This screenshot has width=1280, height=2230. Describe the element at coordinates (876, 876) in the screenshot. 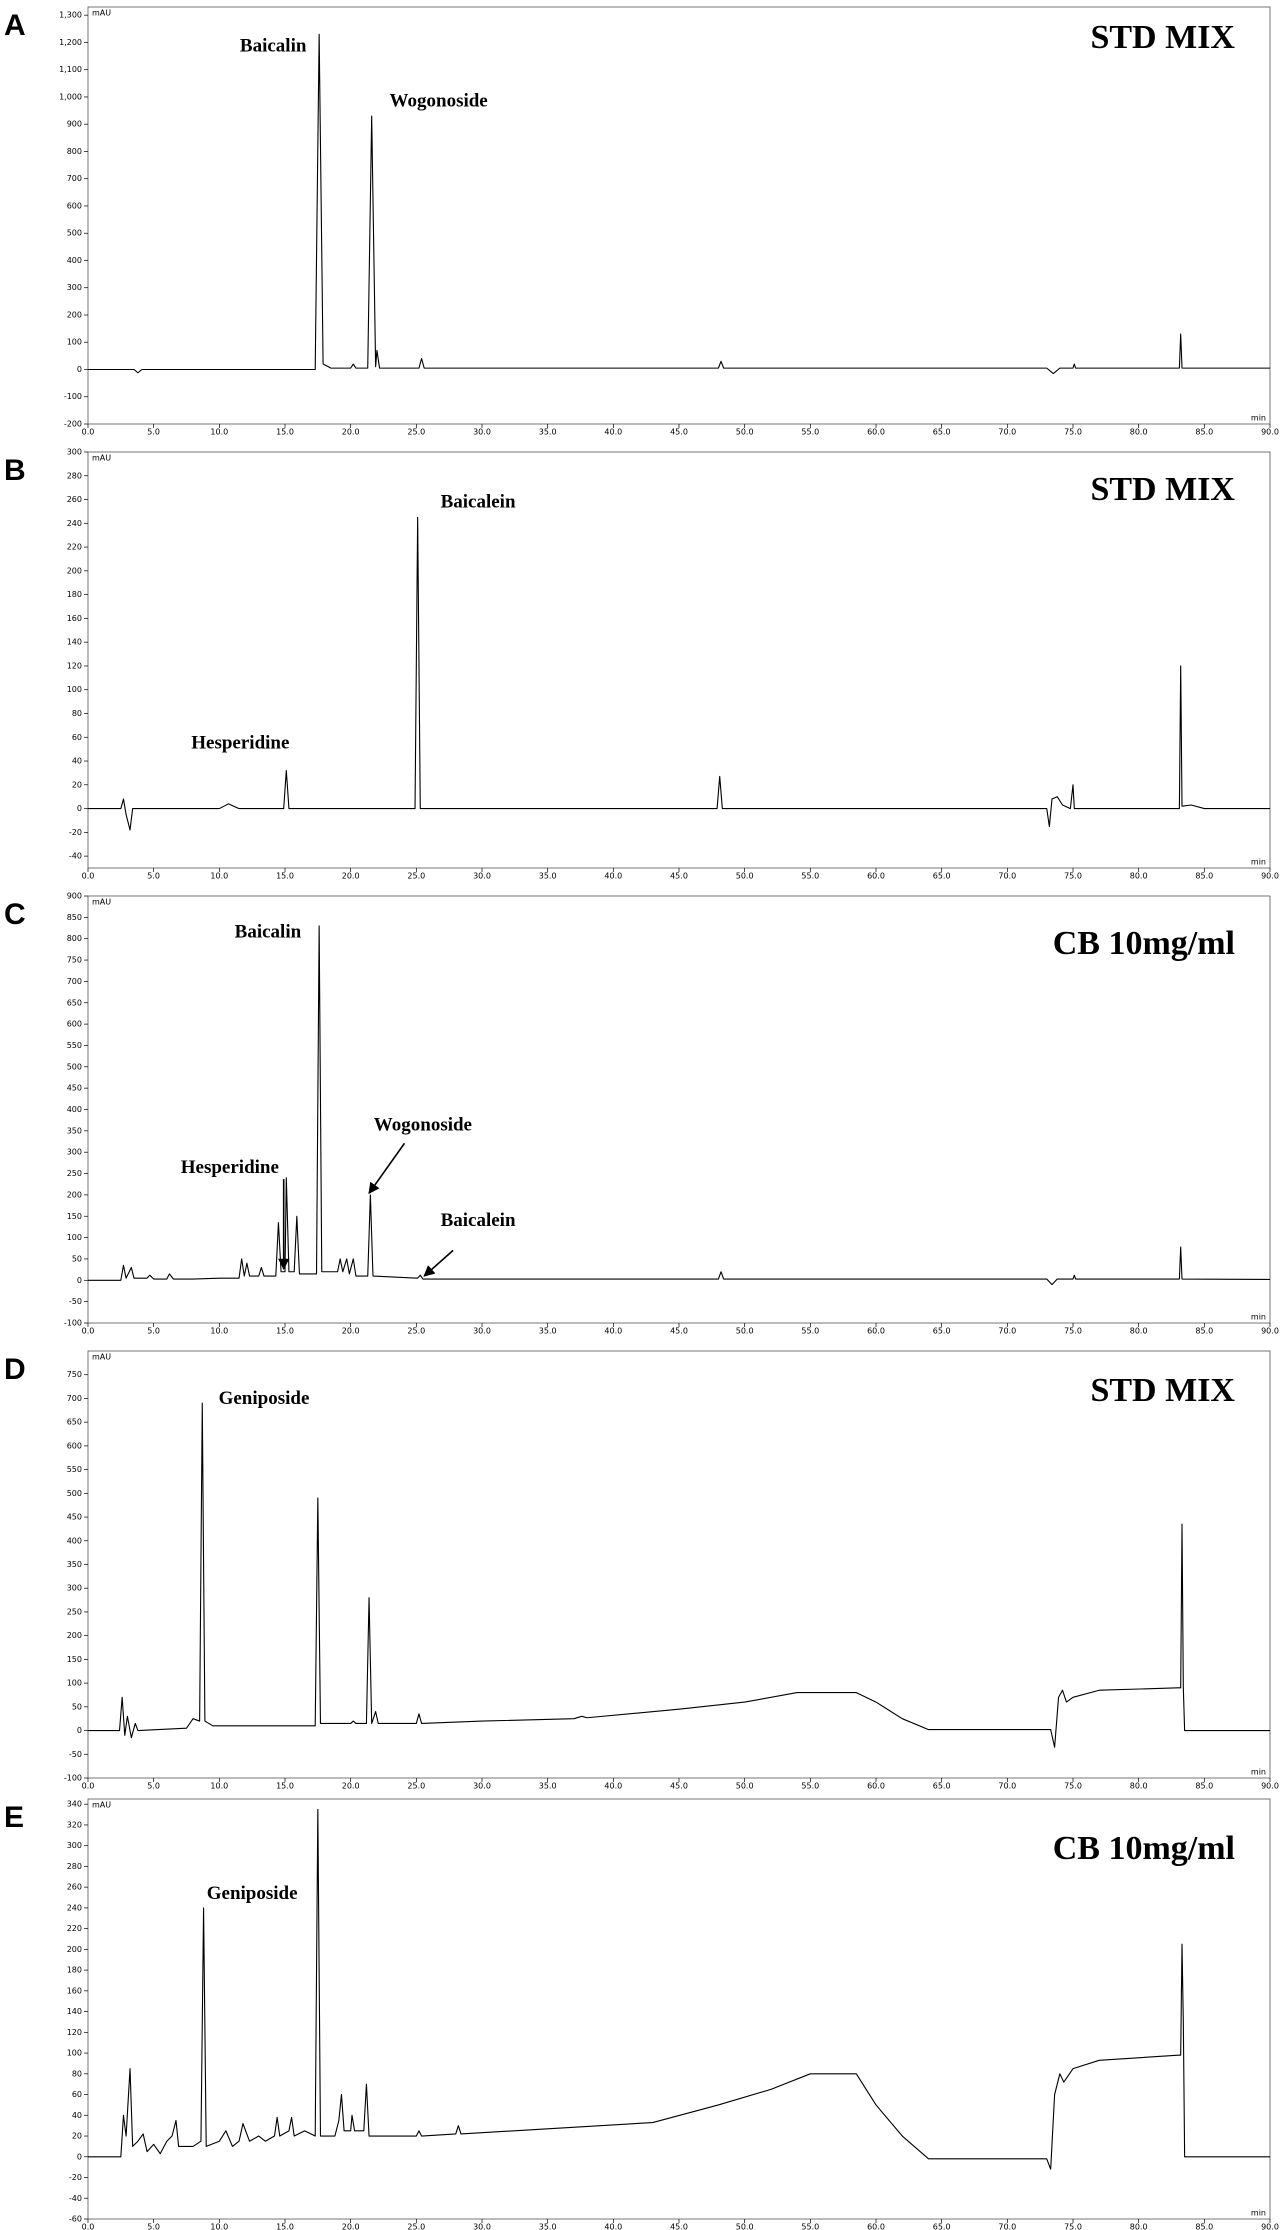

I see `x-tick-label: 60.0` at that location.